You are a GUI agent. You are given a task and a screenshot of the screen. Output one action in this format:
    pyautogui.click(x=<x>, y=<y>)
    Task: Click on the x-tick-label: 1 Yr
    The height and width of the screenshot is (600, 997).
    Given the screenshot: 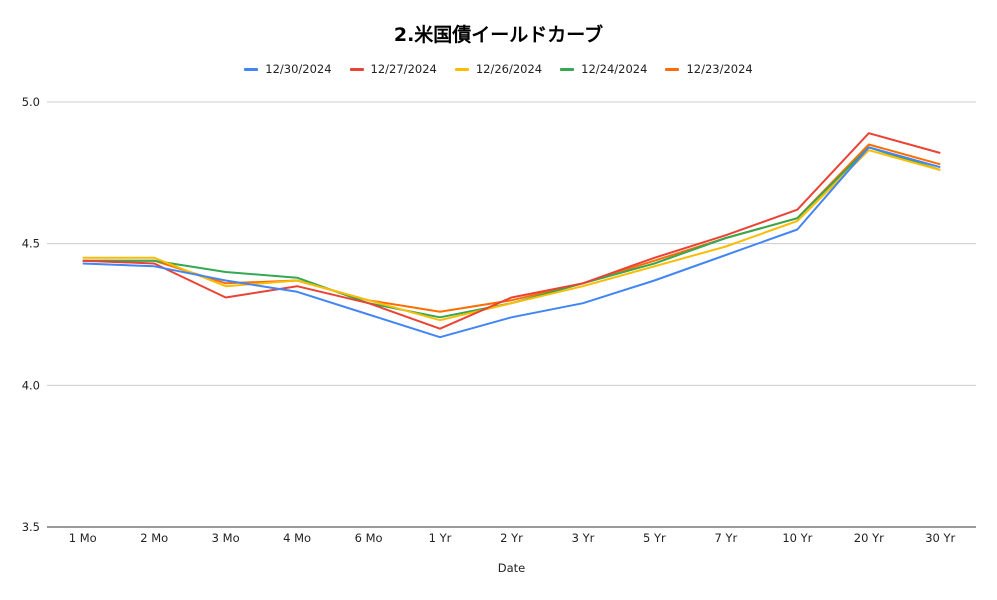 What is the action you would take?
    pyautogui.click(x=440, y=538)
    